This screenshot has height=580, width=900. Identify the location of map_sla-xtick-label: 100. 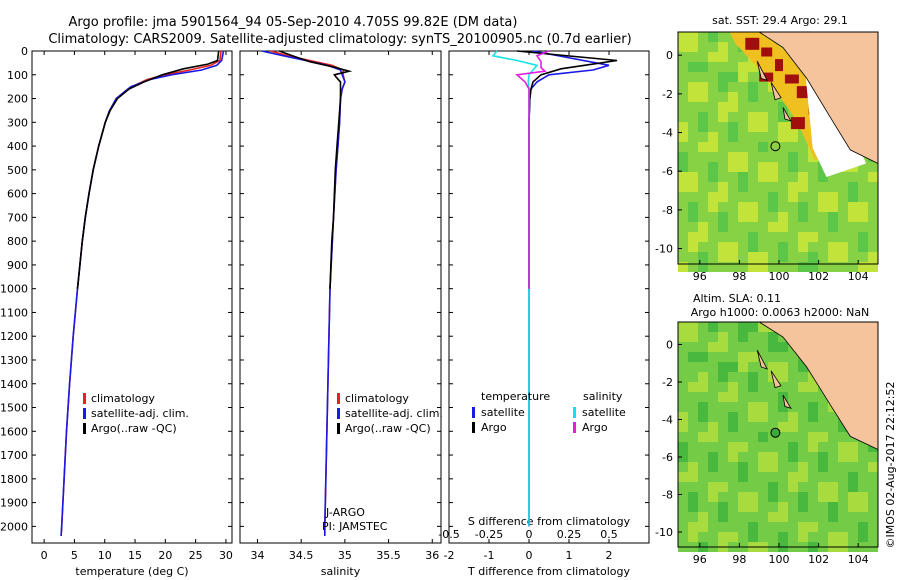
(778, 559).